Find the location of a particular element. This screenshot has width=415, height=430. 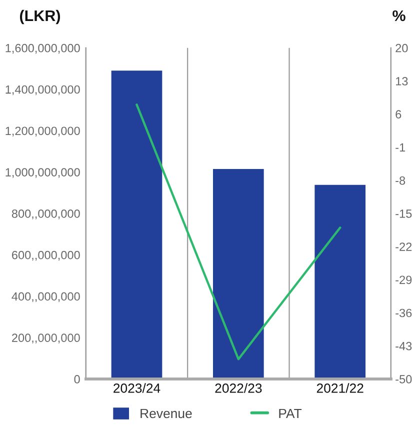

x-tick-label: 2022/23 is located at coordinates (238, 388).